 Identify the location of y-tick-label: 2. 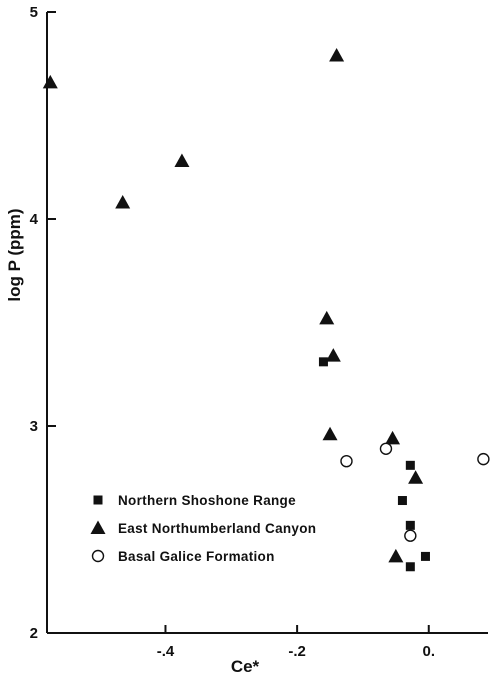
(34, 633).